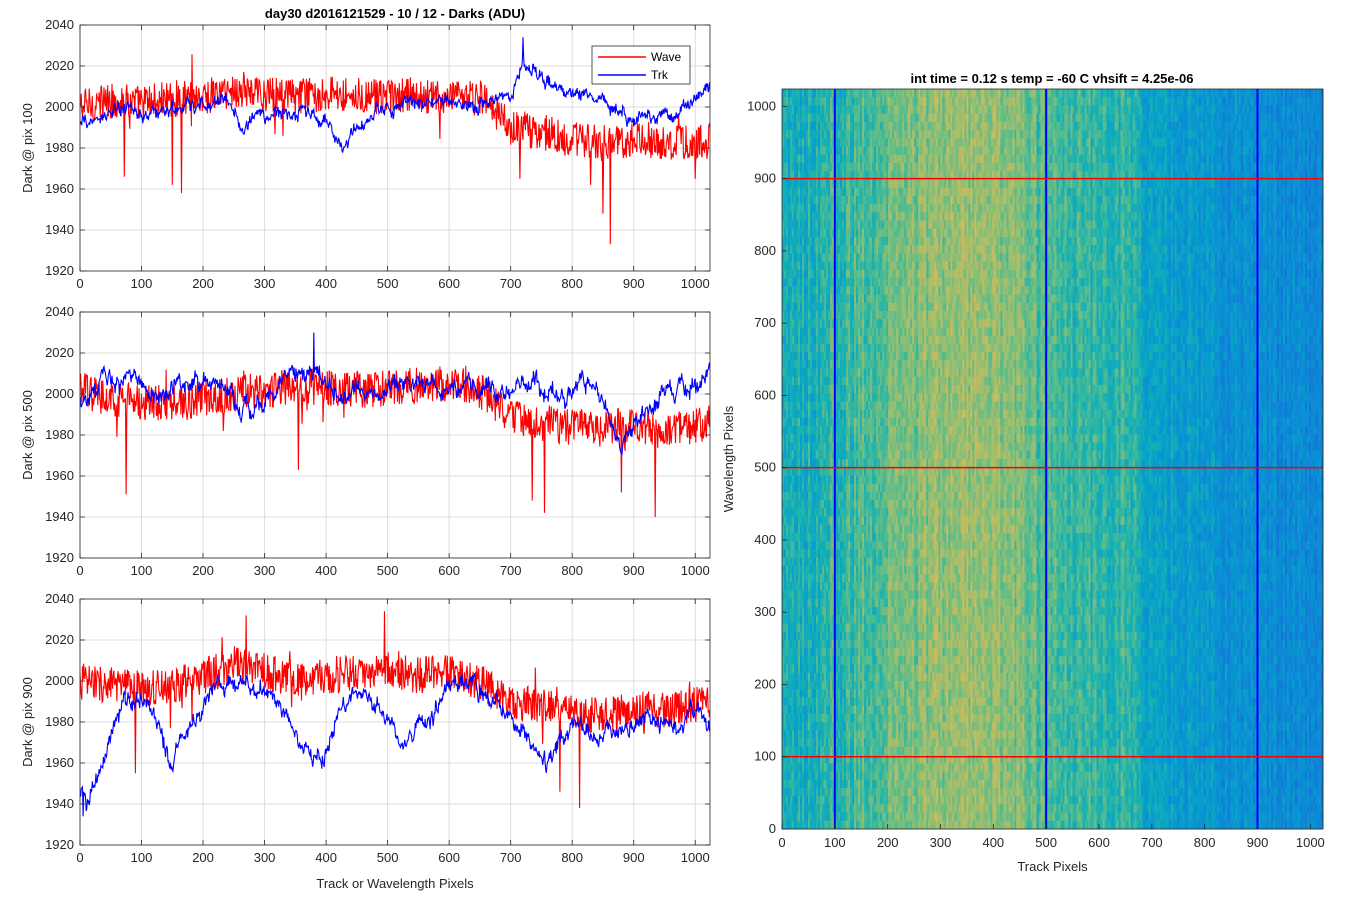 This screenshot has height=900, width=1350. What do you see at coordinates (59, 598) in the screenshot?
I see `y-tick-label: 2040` at bounding box center [59, 598].